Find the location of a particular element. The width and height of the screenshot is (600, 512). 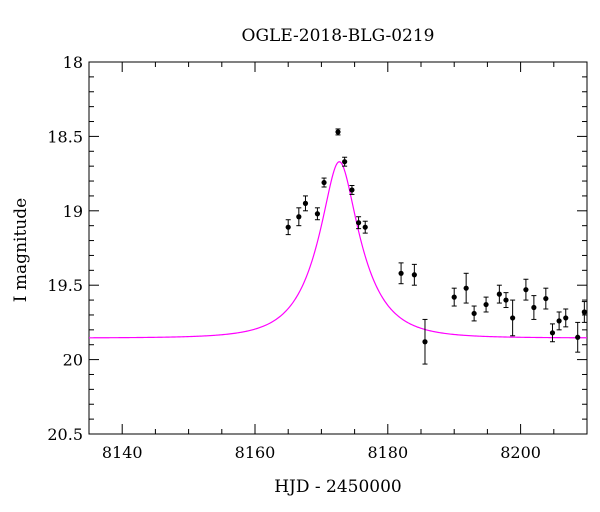

x-tick-label: 8180 is located at coordinates (387, 452).